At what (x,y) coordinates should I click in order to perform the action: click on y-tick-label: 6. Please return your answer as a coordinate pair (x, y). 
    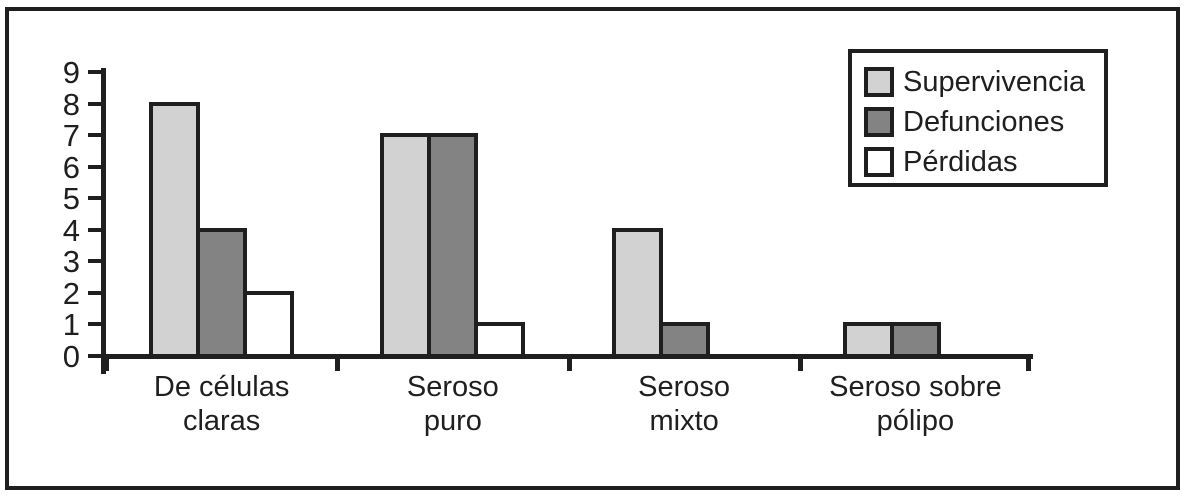
    Looking at the image, I should click on (71, 167).